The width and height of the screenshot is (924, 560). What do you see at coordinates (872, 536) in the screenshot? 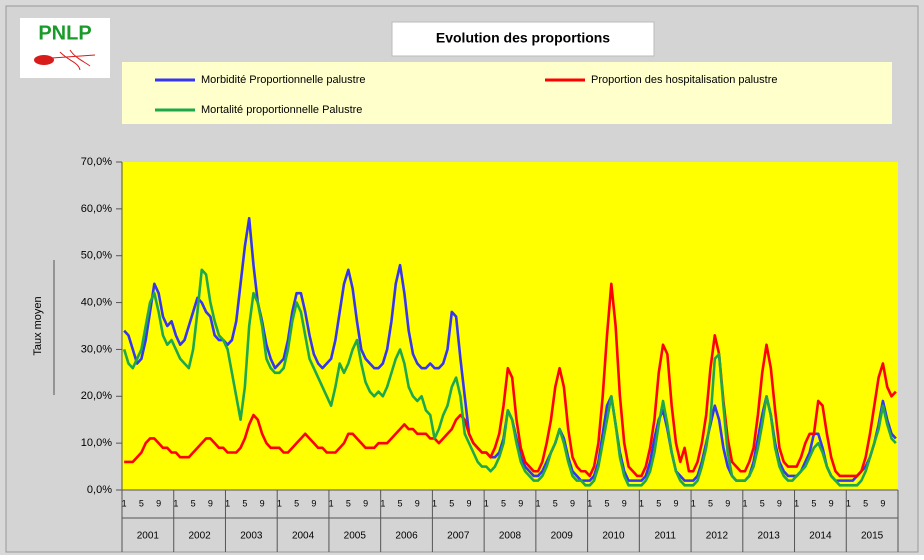
I see `x-group-label: 2015` at bounding box center [872, 536].